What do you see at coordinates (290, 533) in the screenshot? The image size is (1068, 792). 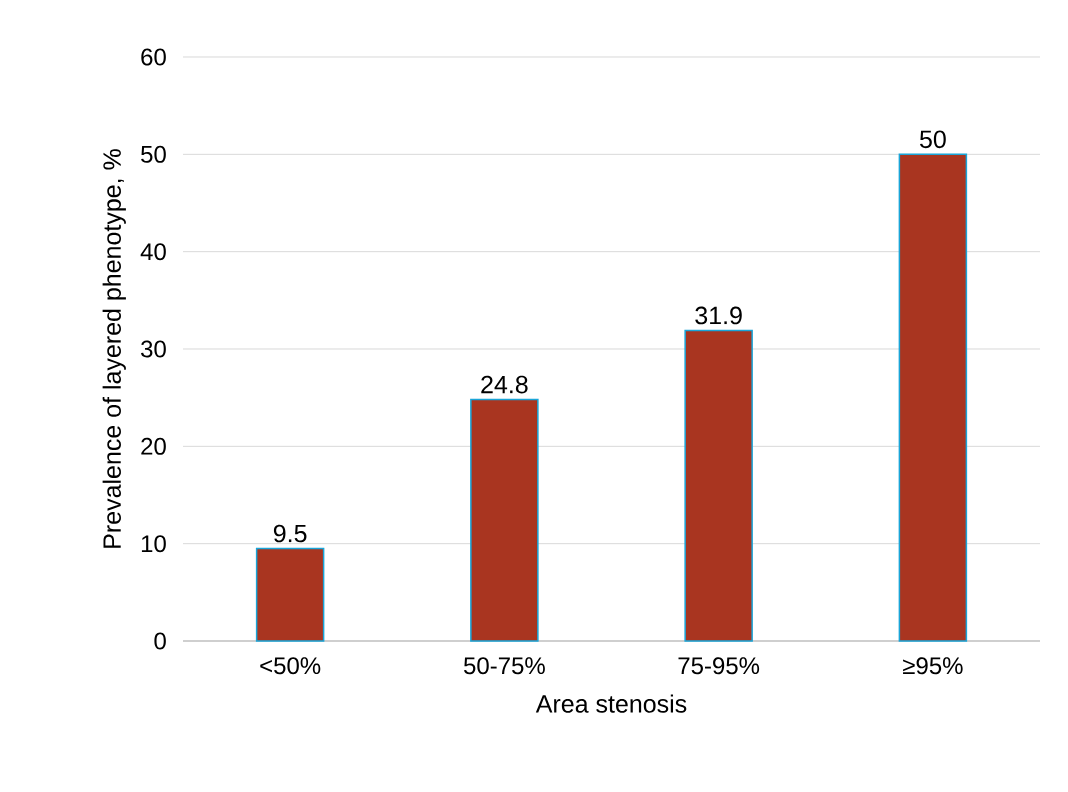 I see `data-label: 9.5` at bounding box center [290, 533].